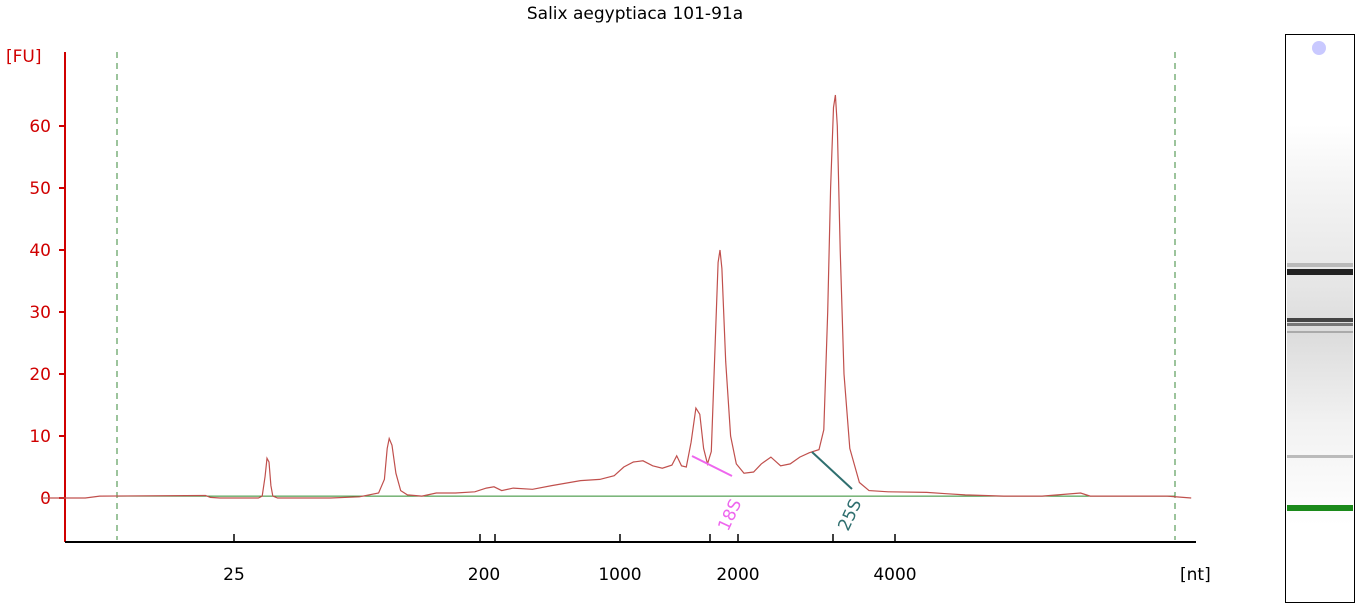 This screenshot has height=609, width=1361. I want to click on gel-lane-image, so click(1320, 318).